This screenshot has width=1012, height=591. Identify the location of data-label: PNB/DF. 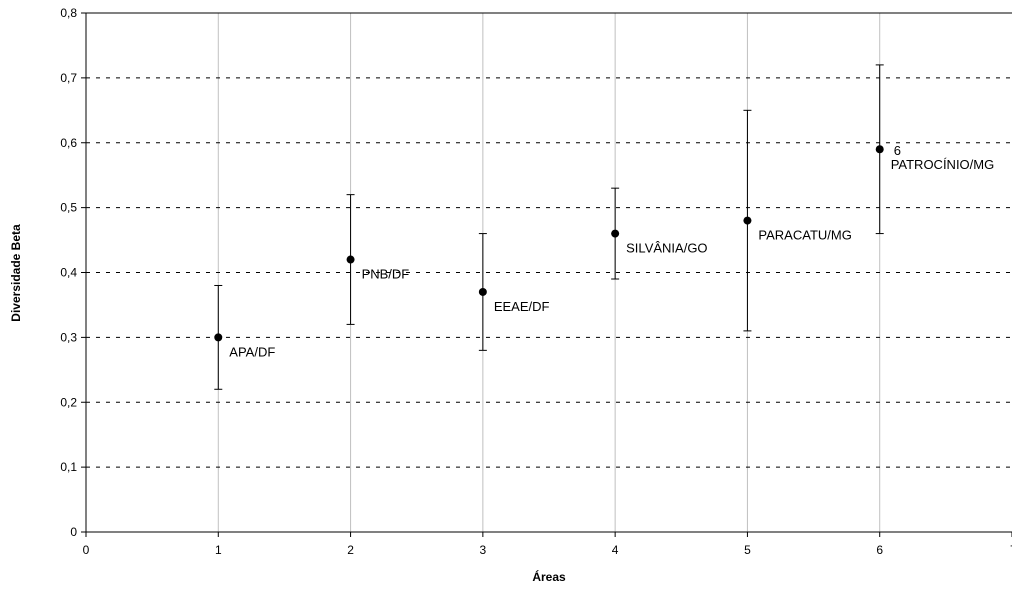
(386, 274).